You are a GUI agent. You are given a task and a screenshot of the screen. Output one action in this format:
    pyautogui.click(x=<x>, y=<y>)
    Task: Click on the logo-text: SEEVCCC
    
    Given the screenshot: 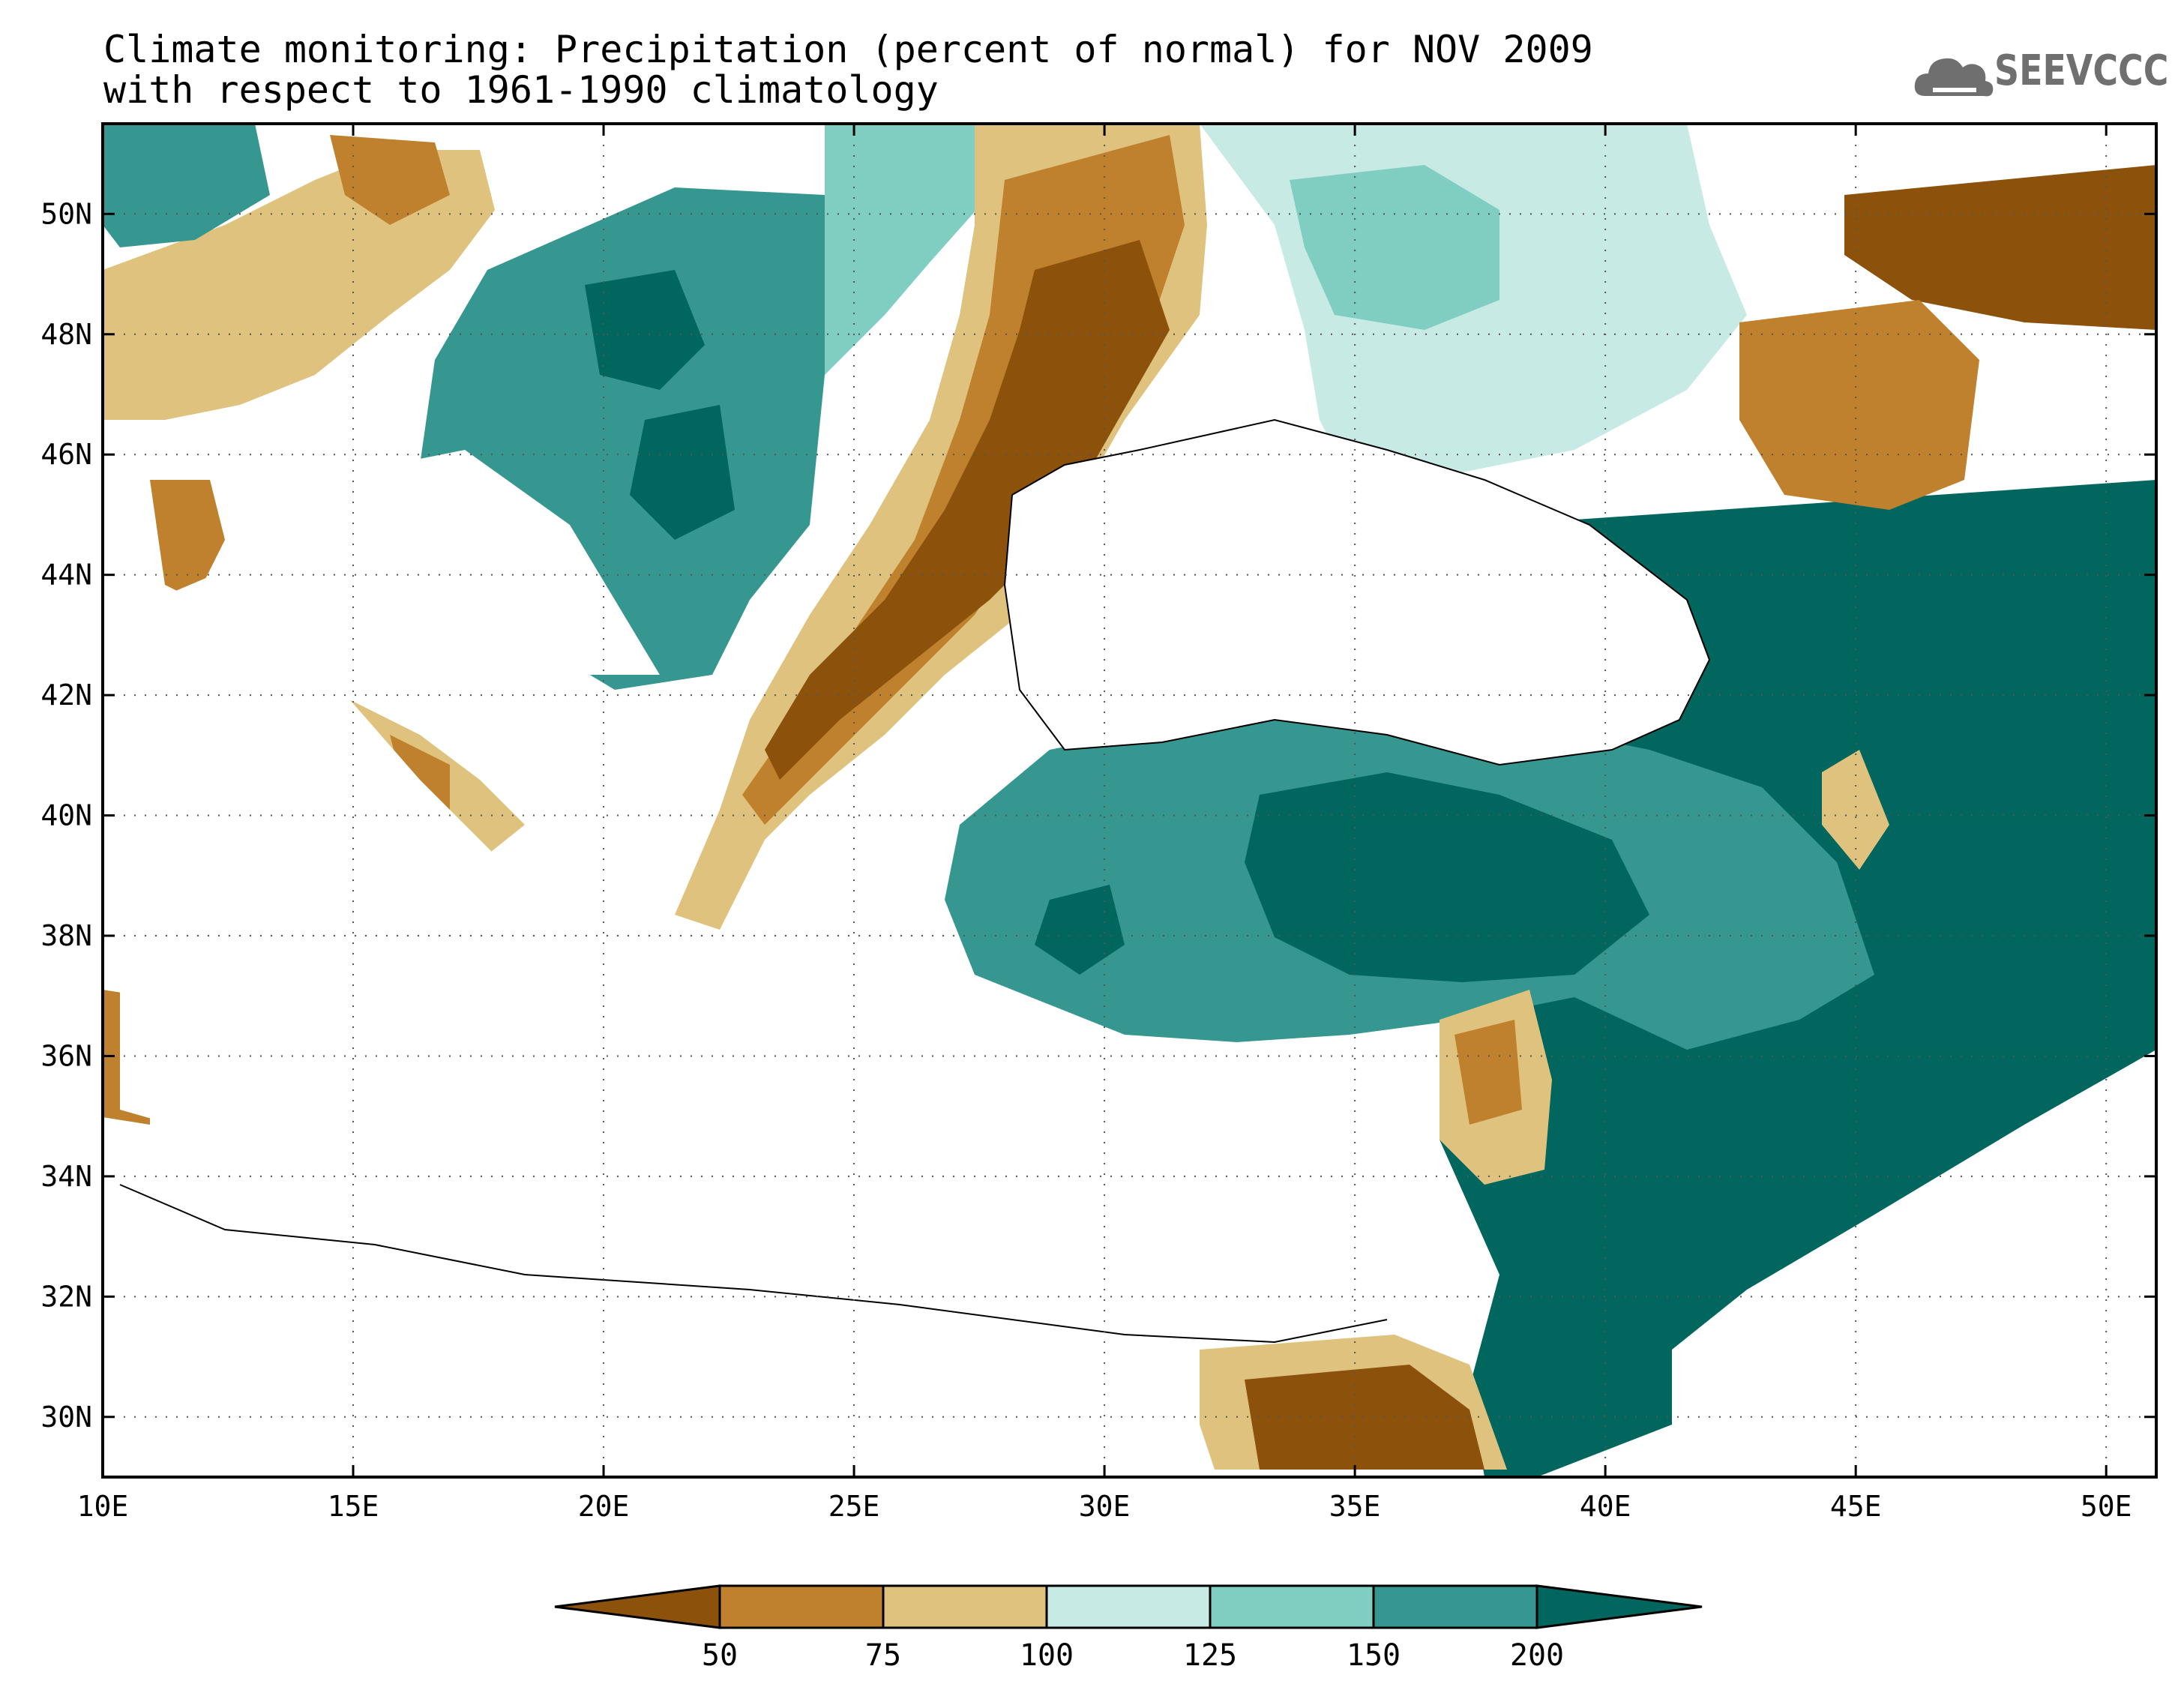 What is the action you would take?
    pyautogui.click(x=2081, y=70)
    